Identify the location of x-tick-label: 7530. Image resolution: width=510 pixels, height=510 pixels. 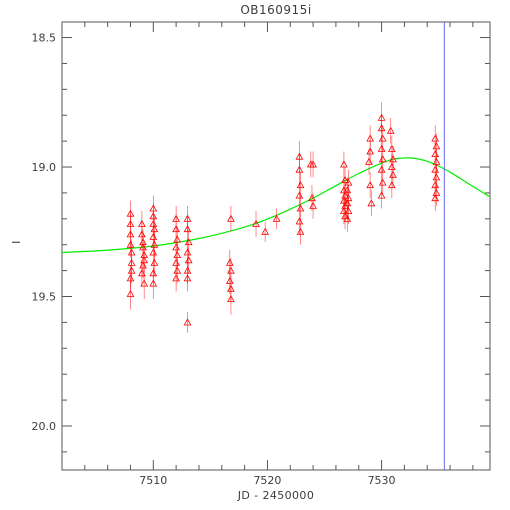
(382, 480).